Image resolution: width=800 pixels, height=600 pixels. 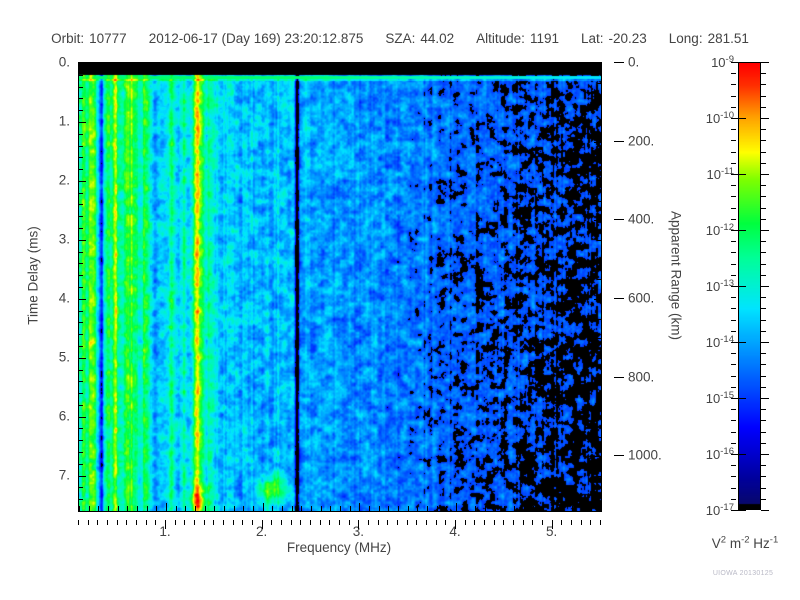 I want to click on header-field-label: Orbit:, so click(x=68, y=38).